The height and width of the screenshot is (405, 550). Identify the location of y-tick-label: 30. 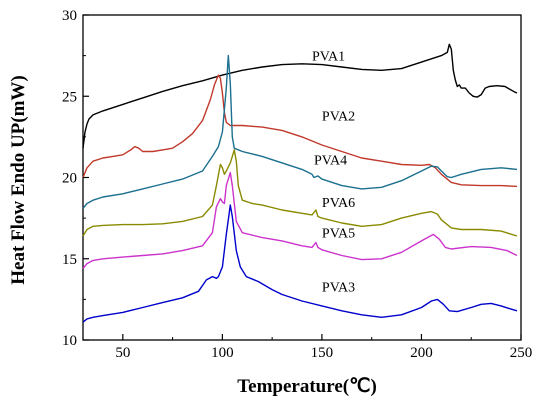
(69, 16).